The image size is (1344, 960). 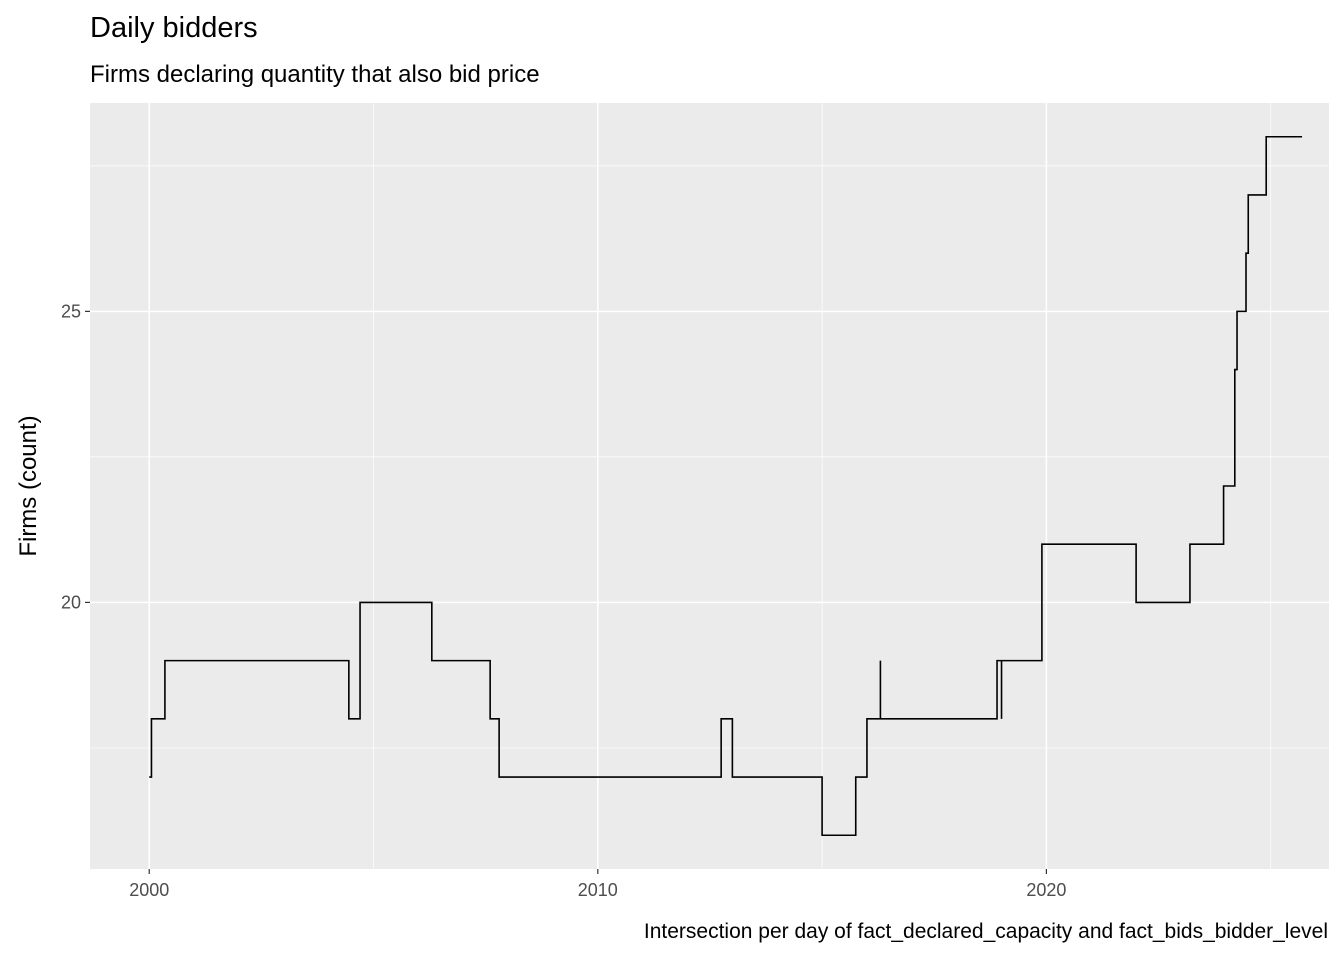 What do you see at coordinates (149, 890) in the screenshot?
I see `x-tick-label: 2000` at bounding box center [149, 890].